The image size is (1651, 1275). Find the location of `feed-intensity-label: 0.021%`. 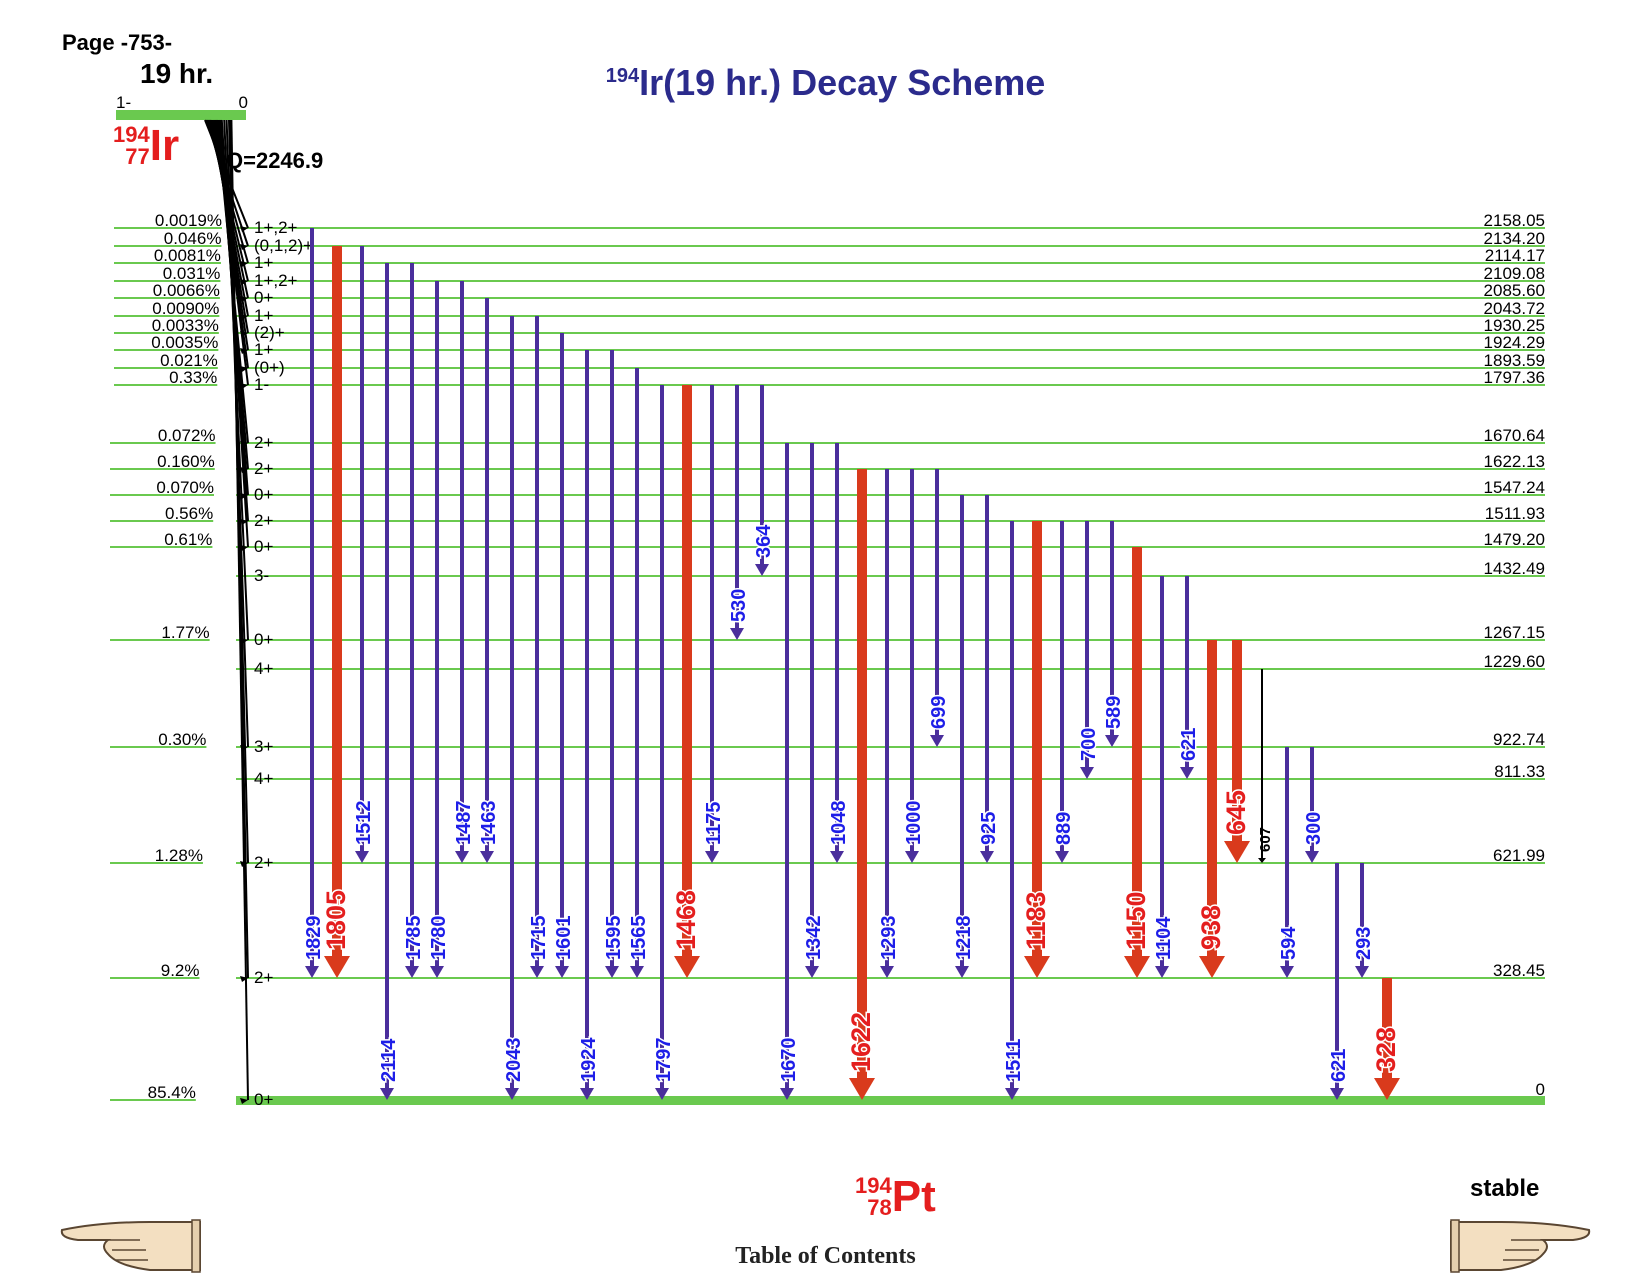

feed-intensity-label: 0.021% is located at coordinates (189, 360).